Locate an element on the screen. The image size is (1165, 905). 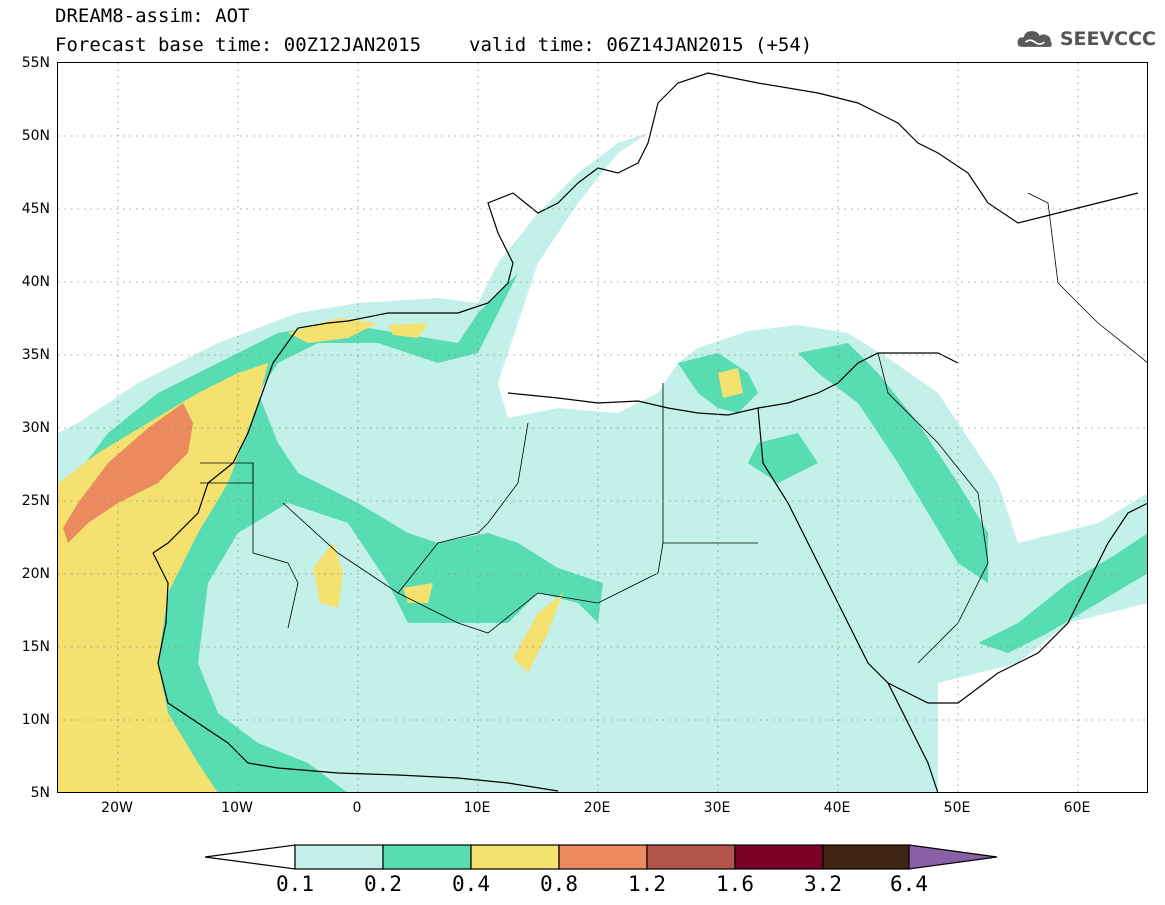
lat-label: 10N is located at coordinates (35, 720).